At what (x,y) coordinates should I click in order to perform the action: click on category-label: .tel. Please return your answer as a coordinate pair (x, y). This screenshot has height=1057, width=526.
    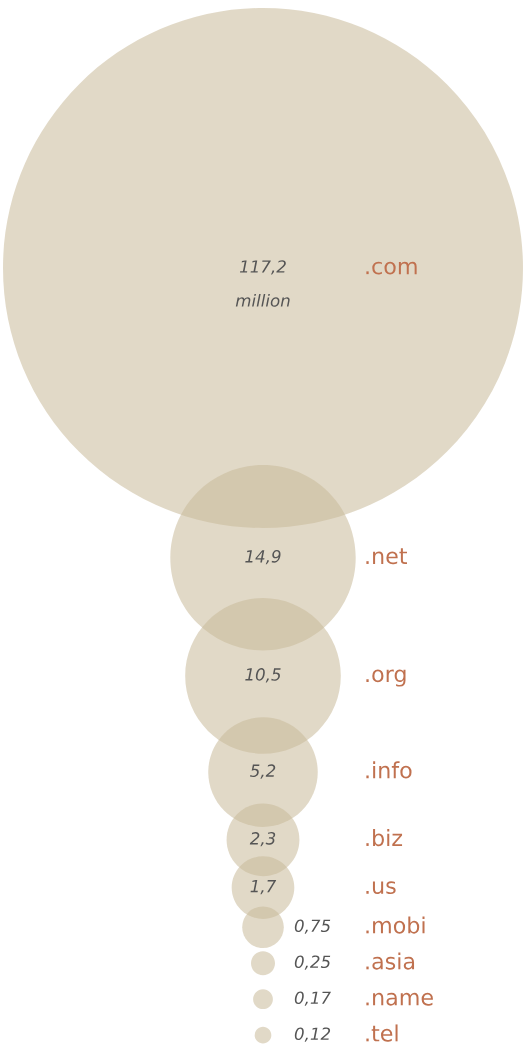
    Looking at the image, I should click on (382, 1033).